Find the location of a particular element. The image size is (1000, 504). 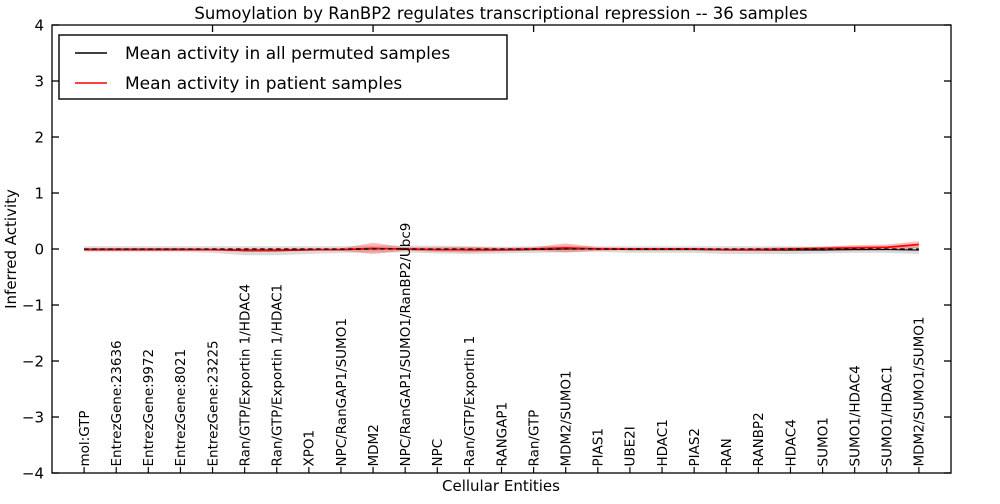

x-tick-label: HDAC1 is located at coordinates (663, 442).